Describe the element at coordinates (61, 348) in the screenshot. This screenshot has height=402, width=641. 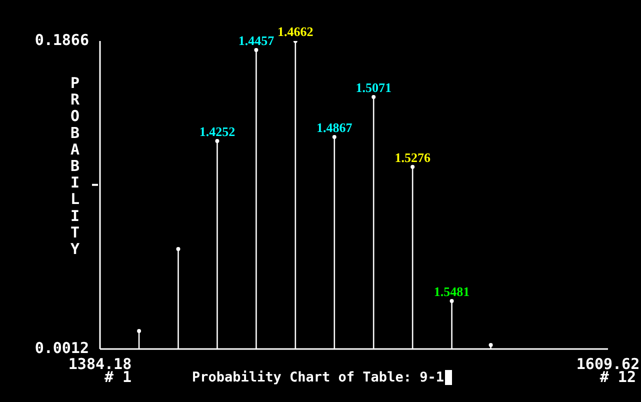
I see `y-tick-label: 0.0012` at that location.